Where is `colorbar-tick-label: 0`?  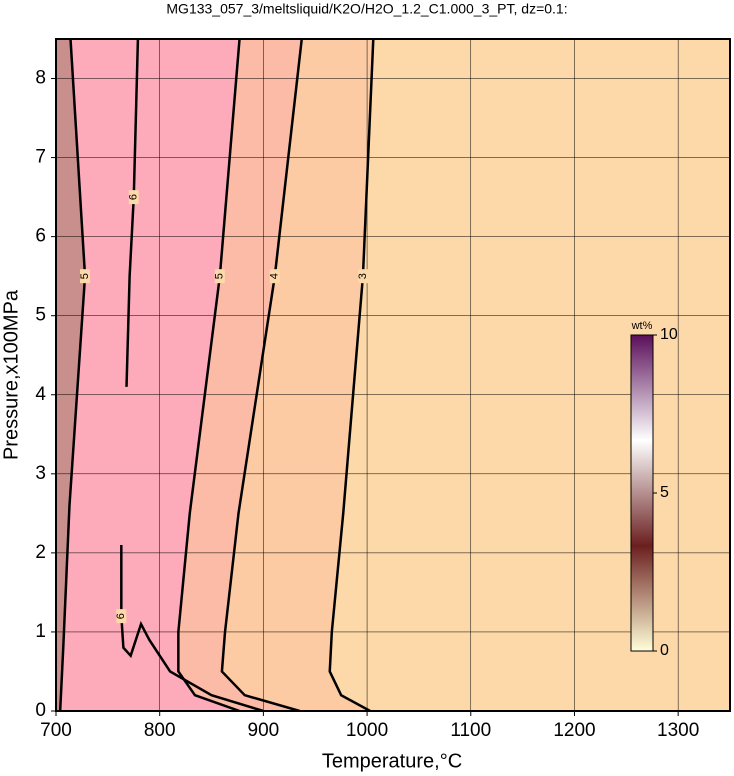 colorbar-tick-label: 0 is located at coordinates (664, 650).